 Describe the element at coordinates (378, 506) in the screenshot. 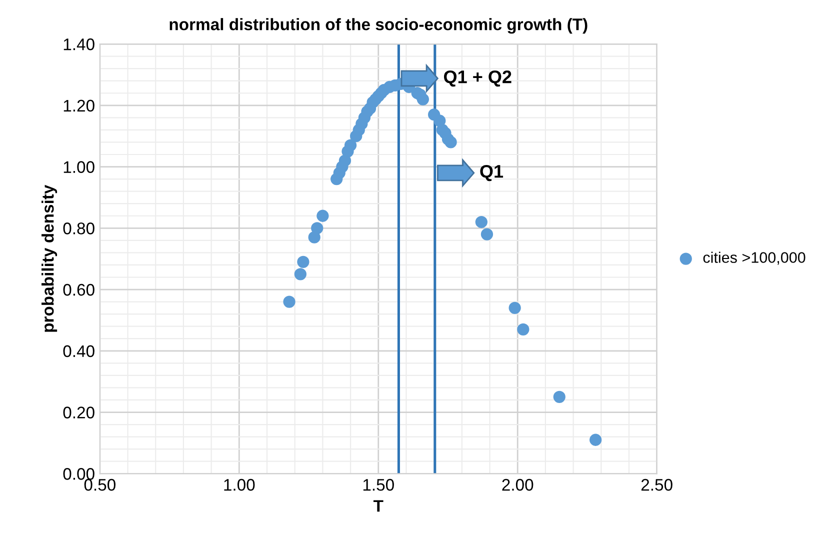

I see `x-axis-title: T` at that location.